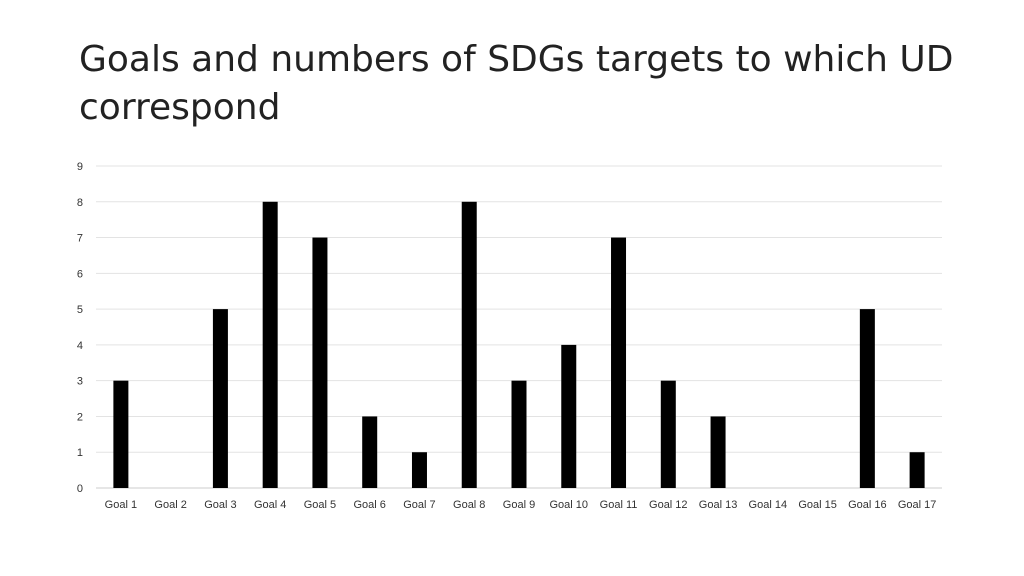 The image size is (1024, 576). What do you see at coordinates (170, 505) in the screenshot?
I see `x-tick-label: Goal 2` at bounding box center [170, 505].